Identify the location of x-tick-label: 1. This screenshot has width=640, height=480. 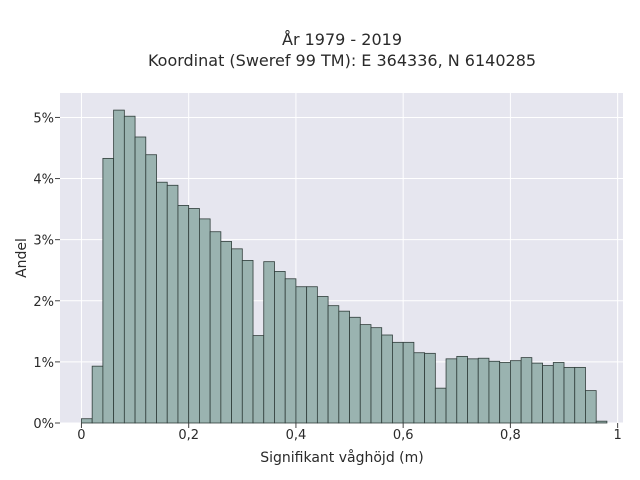
(617, 435).